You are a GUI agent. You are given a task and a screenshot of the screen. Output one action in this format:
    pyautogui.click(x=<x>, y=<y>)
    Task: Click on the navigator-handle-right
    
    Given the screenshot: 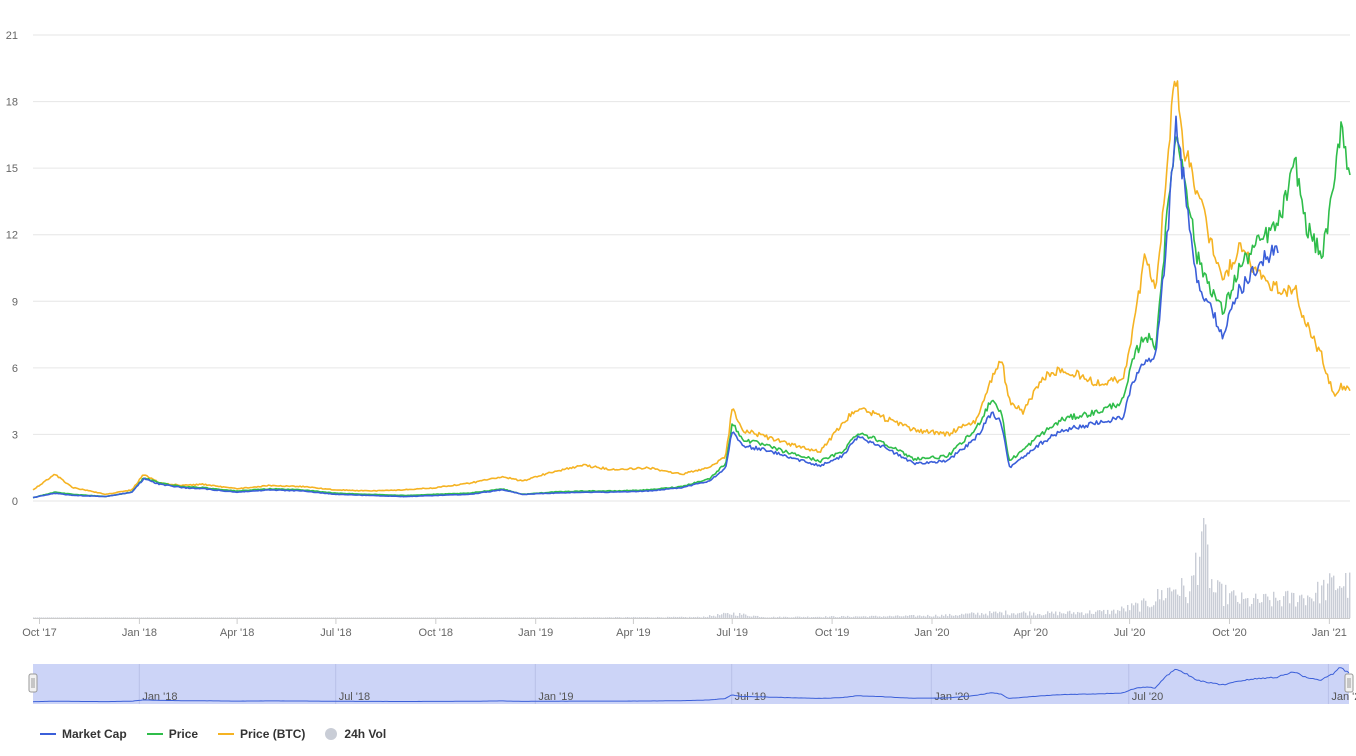 What is the action you would take?
    pyautogui.click(x=1349, y=683)
    